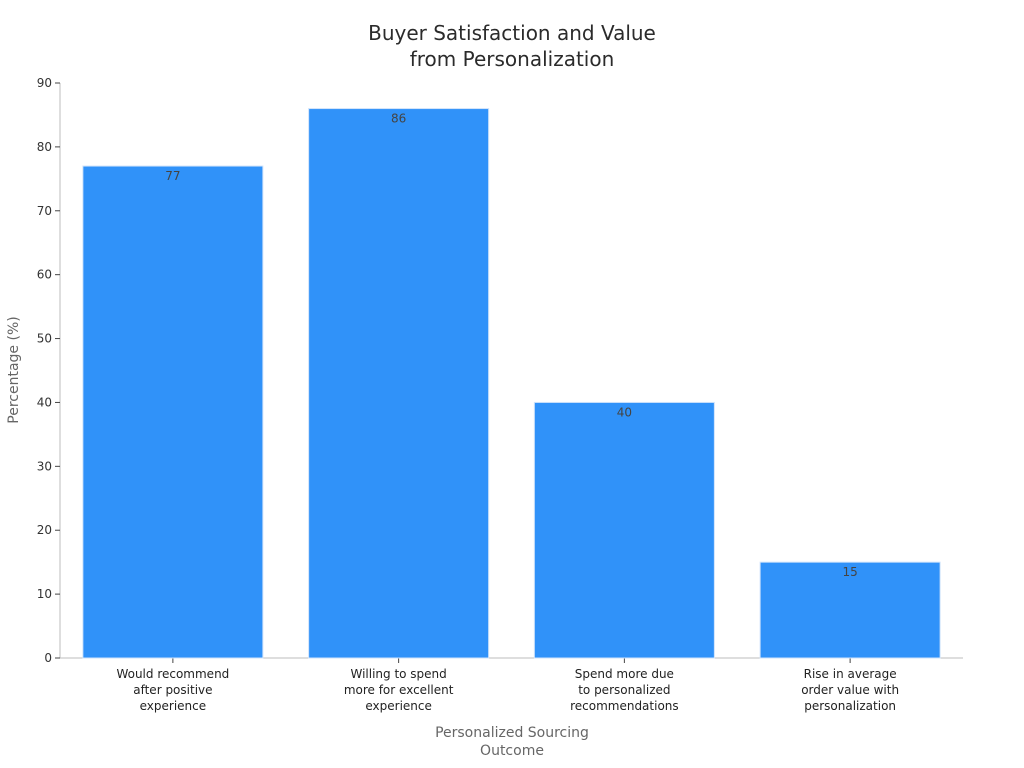 Image resolution: width=1024 pixels, height=768 pixels. What do you see at coordinates (624, 412) in the screenshot?
I see `data-label: 40` at bounding box center [624, 412].